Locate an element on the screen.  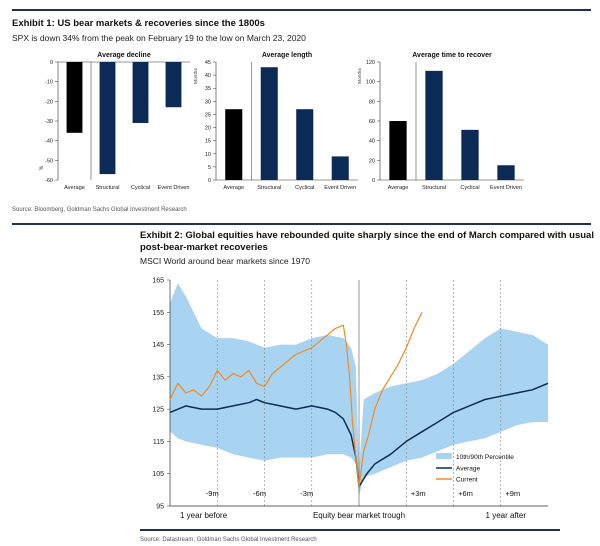
y-tick-label: 5 is located at coordinates (209, 168).